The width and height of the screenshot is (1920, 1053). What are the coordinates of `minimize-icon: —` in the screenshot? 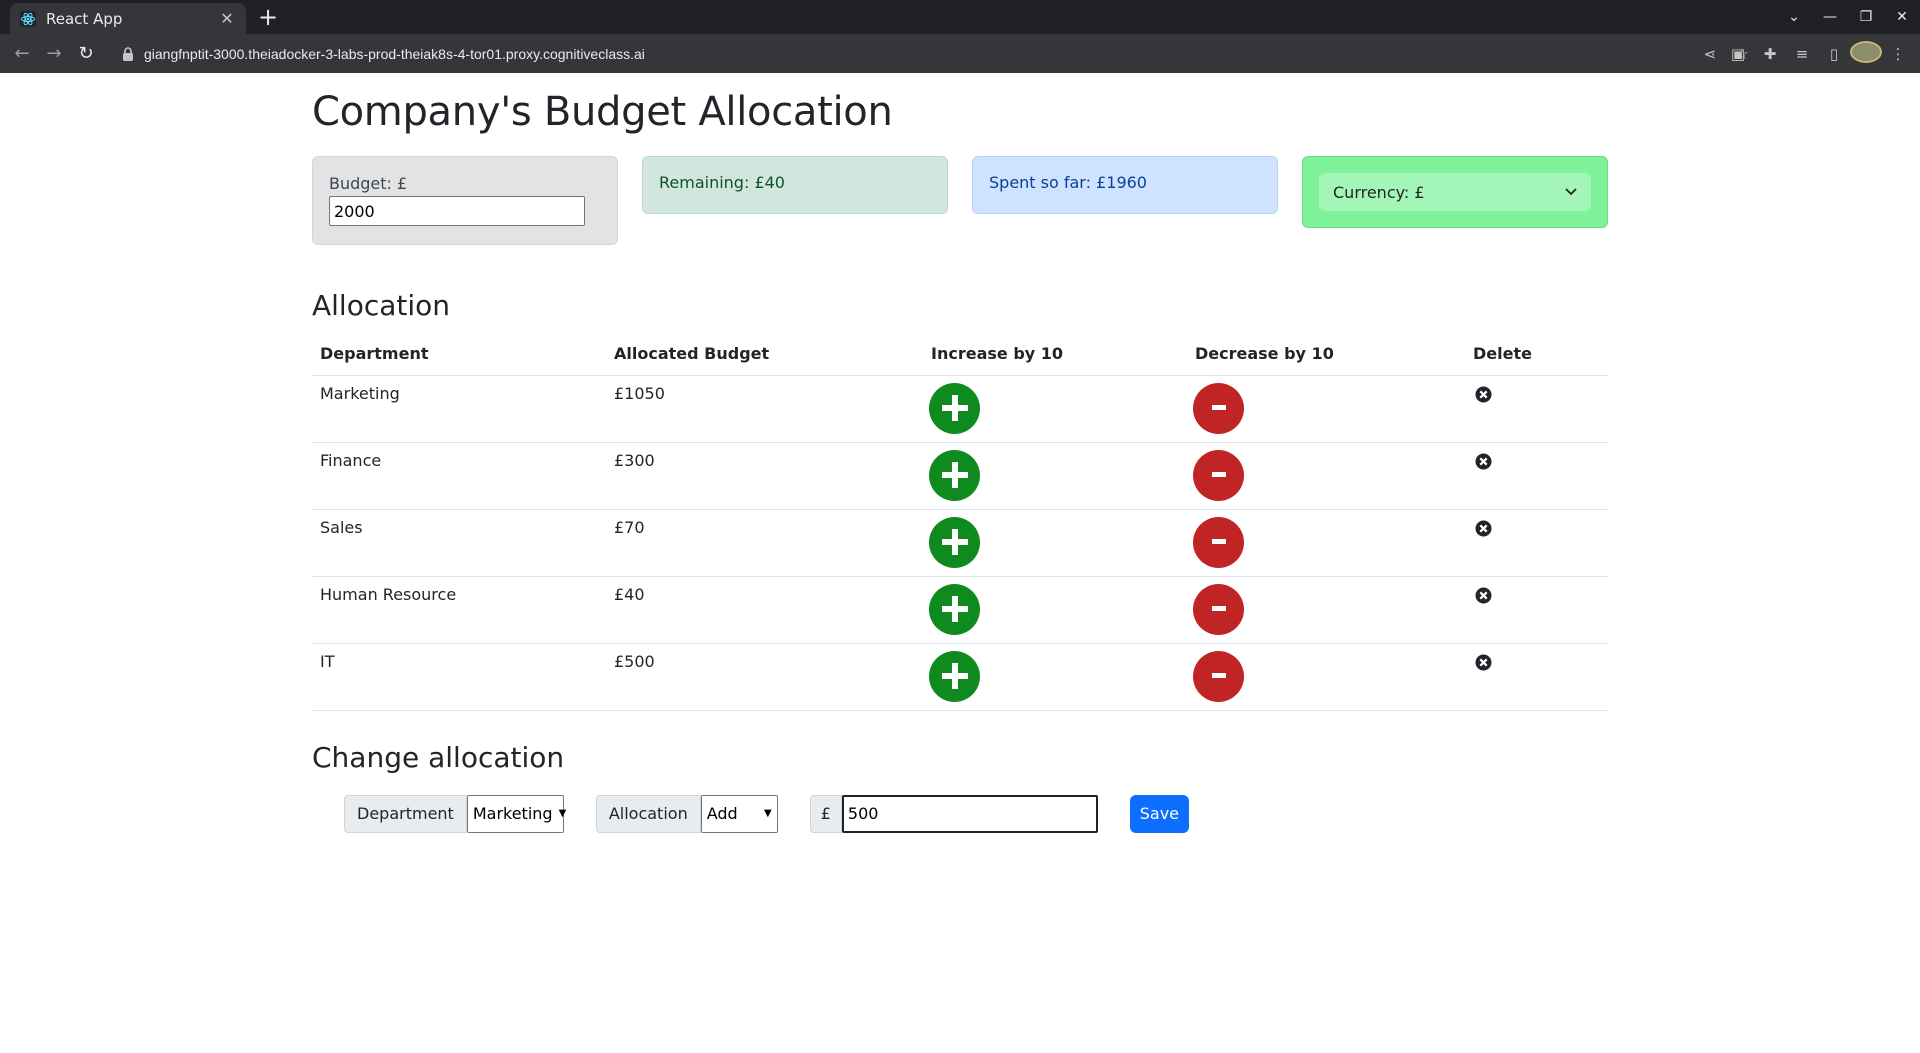 It's located at (1830, 17).